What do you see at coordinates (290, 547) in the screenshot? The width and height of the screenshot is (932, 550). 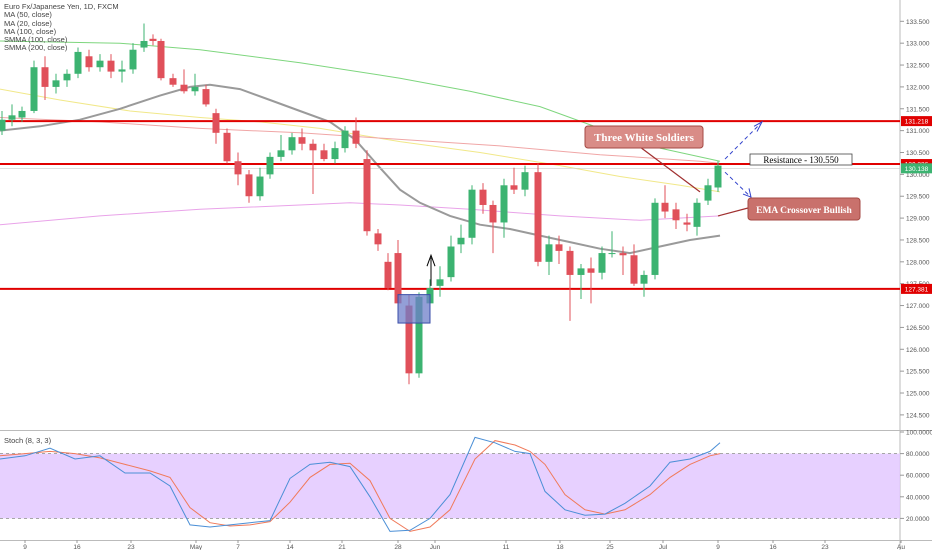 I see `time-tick-label: 14` at bounding box center [290, 547].